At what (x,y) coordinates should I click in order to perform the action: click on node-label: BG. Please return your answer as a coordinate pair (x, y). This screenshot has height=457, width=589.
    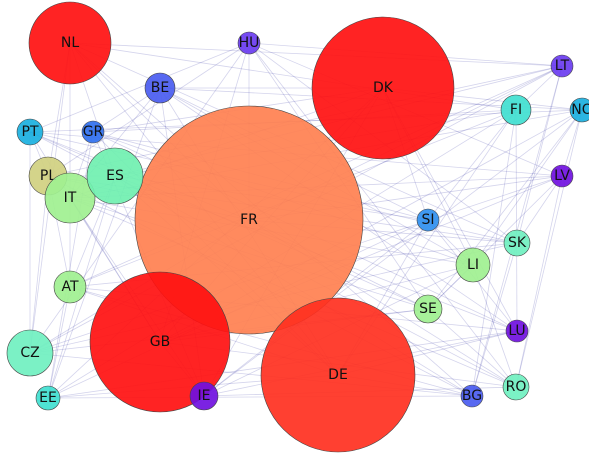
    Looking at the image, I should click on (472, 396).